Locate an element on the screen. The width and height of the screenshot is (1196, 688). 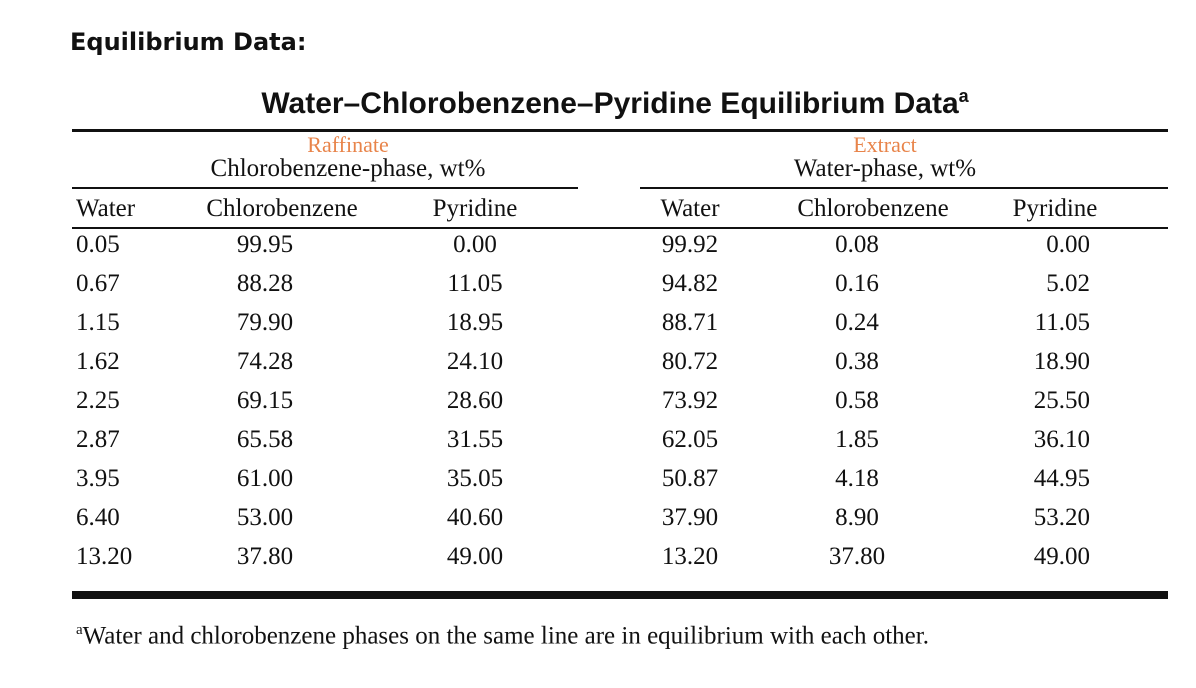
table-cell: 6.40 is located at coordinates (98, 517).